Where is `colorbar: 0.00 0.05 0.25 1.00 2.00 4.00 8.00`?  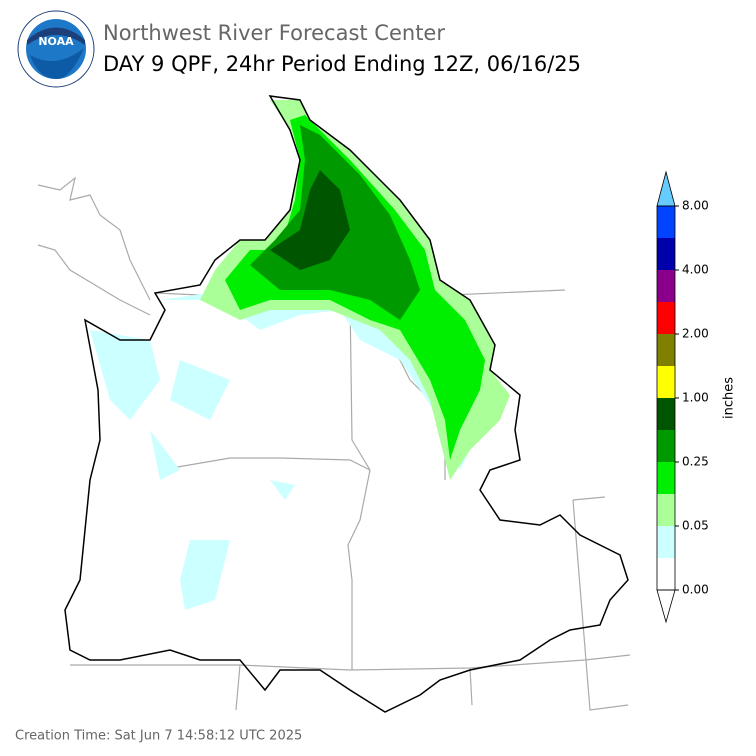
colorbar: 0.00 0.05 0.25 1.00 2.00 4.00 8.00 is located at coordinates (682, 397).